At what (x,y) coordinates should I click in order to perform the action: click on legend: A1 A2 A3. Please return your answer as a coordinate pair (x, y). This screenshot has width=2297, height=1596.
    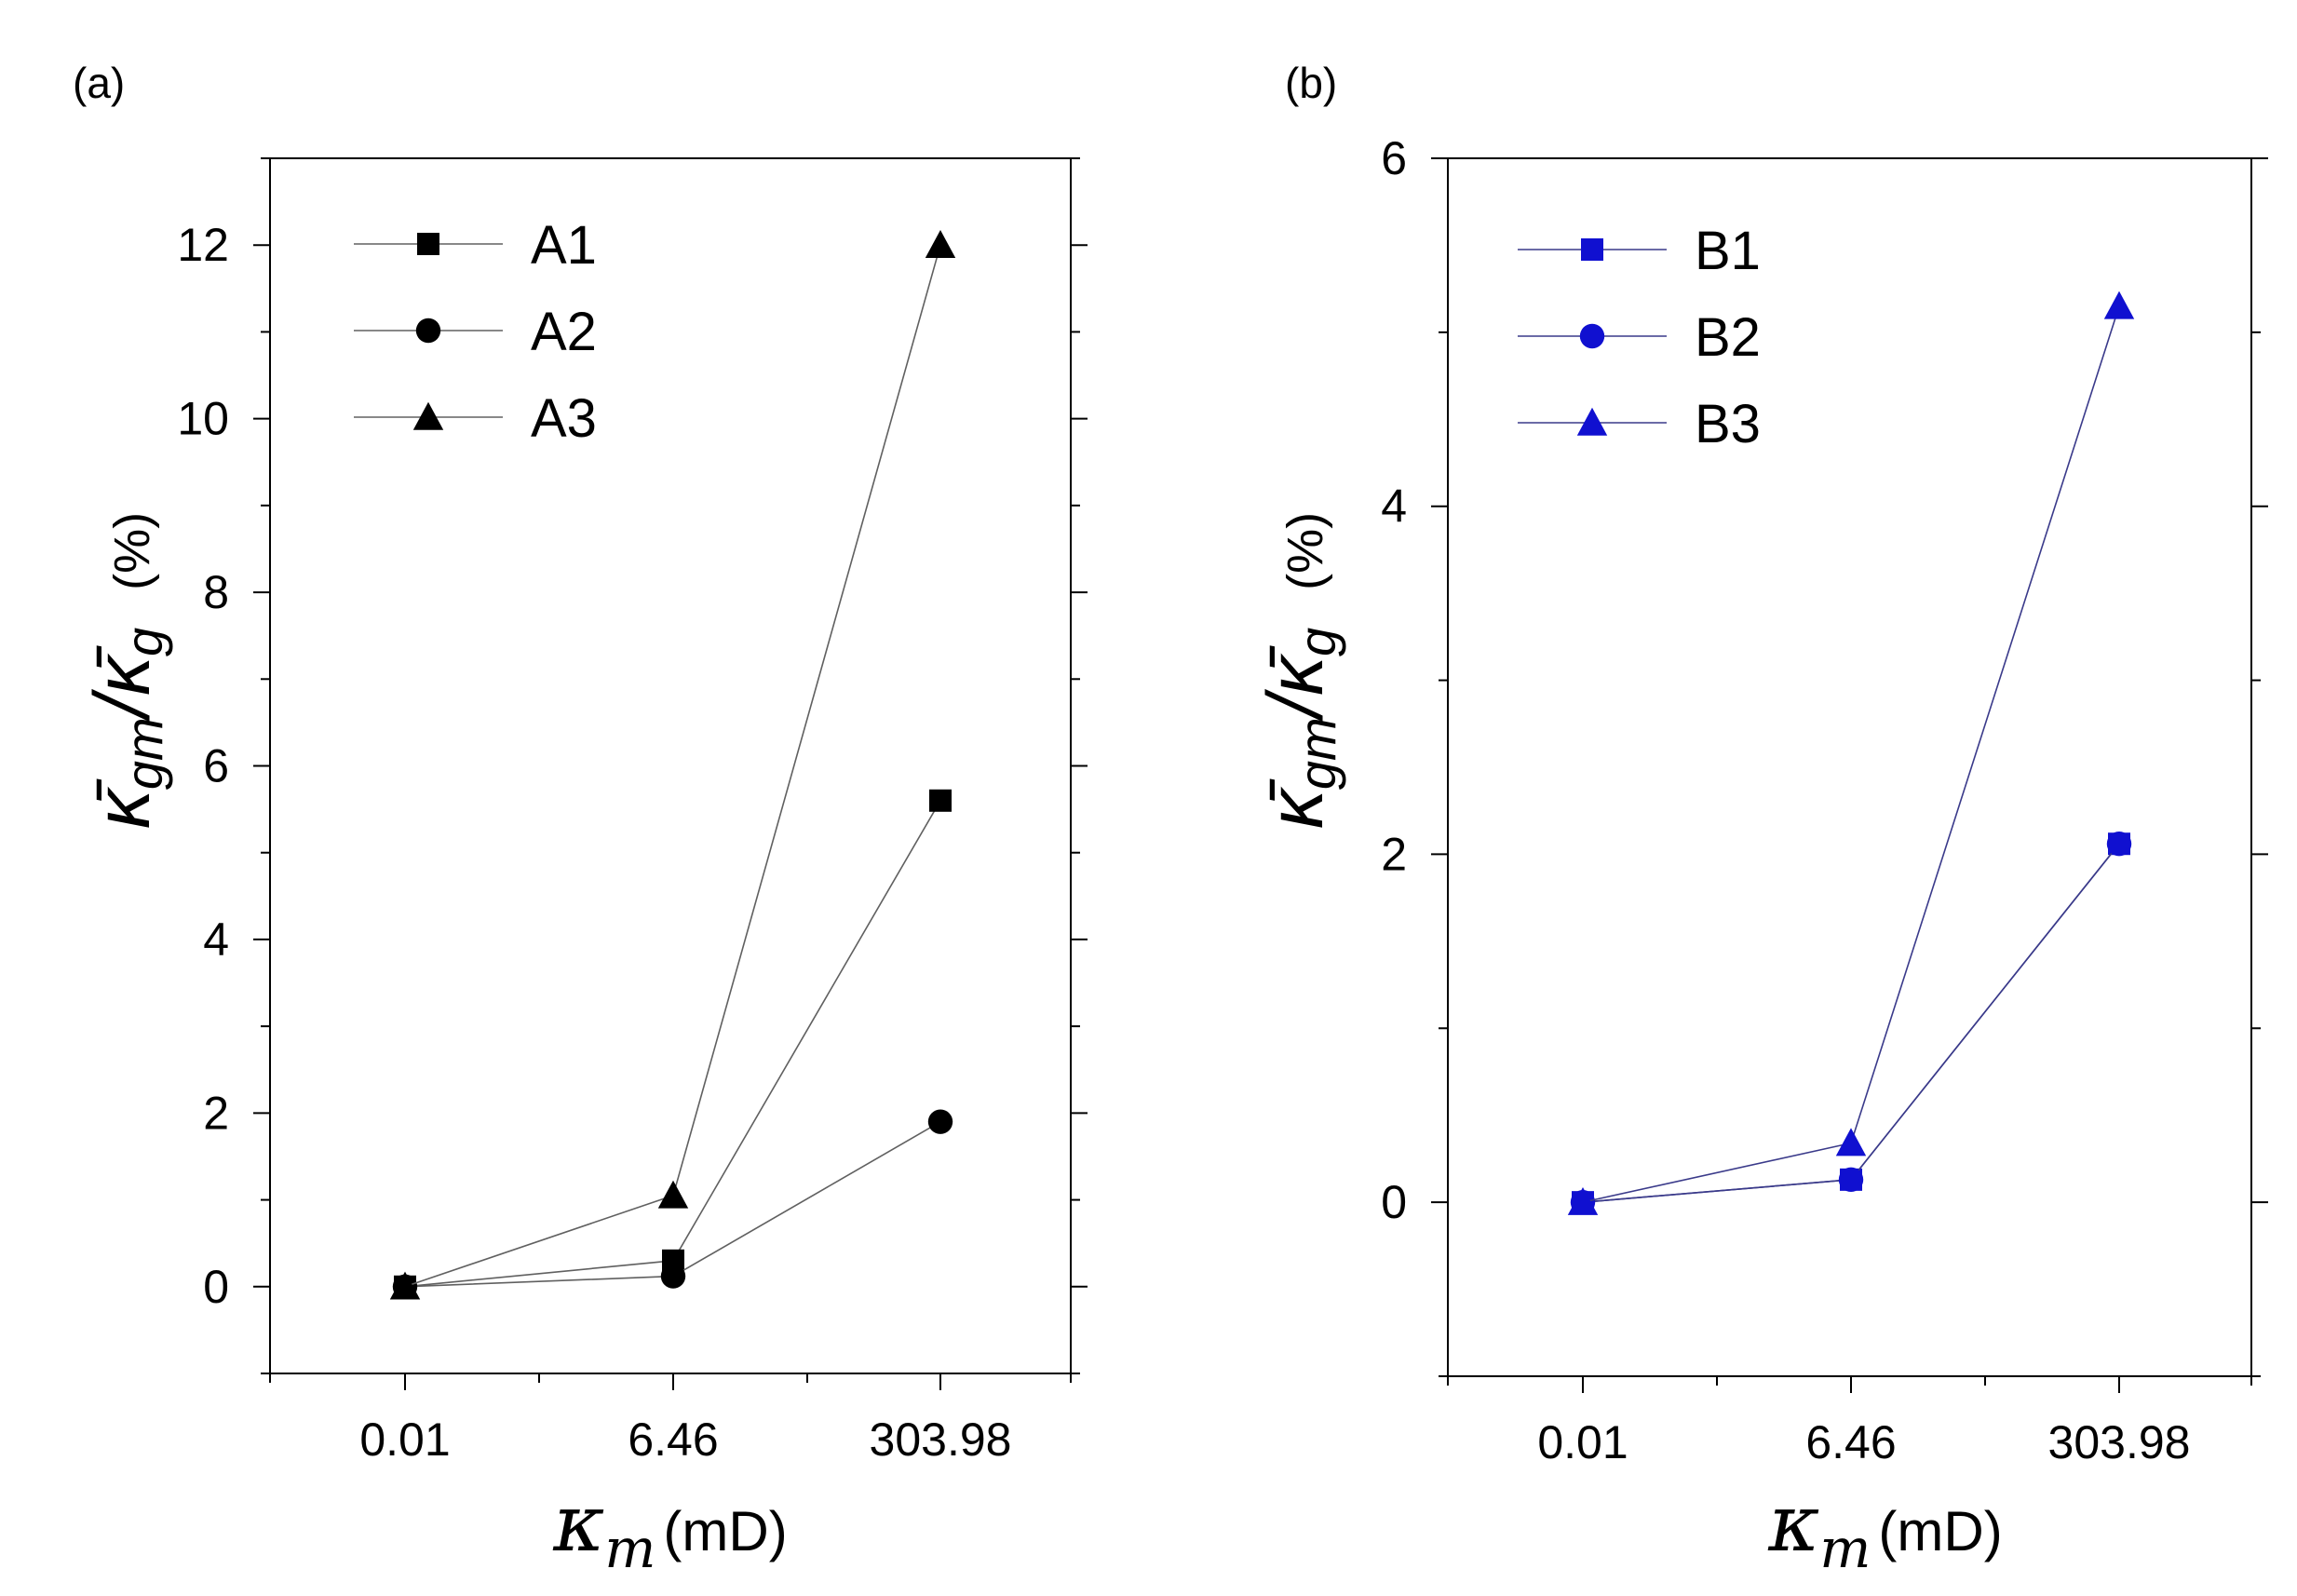
    Looking at the image, I should click on (476, 332).